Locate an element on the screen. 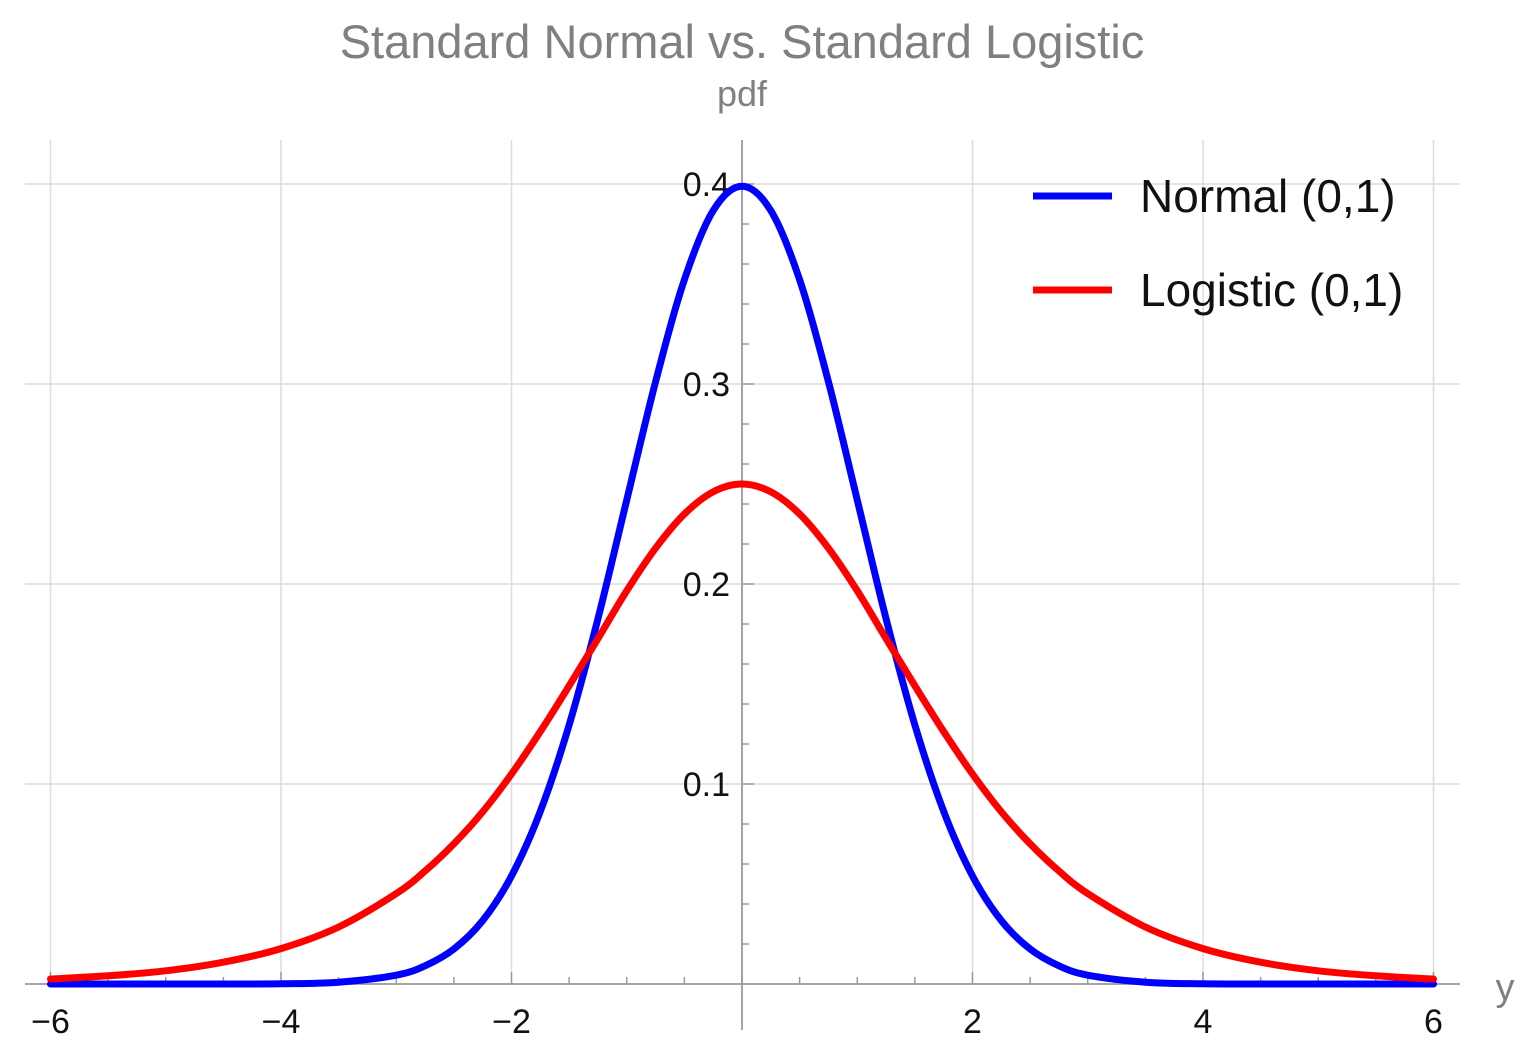 The height and width of the screenshot is (1061, 1538). y-tick-label: 0.3 is located at coordinates (706, 385).